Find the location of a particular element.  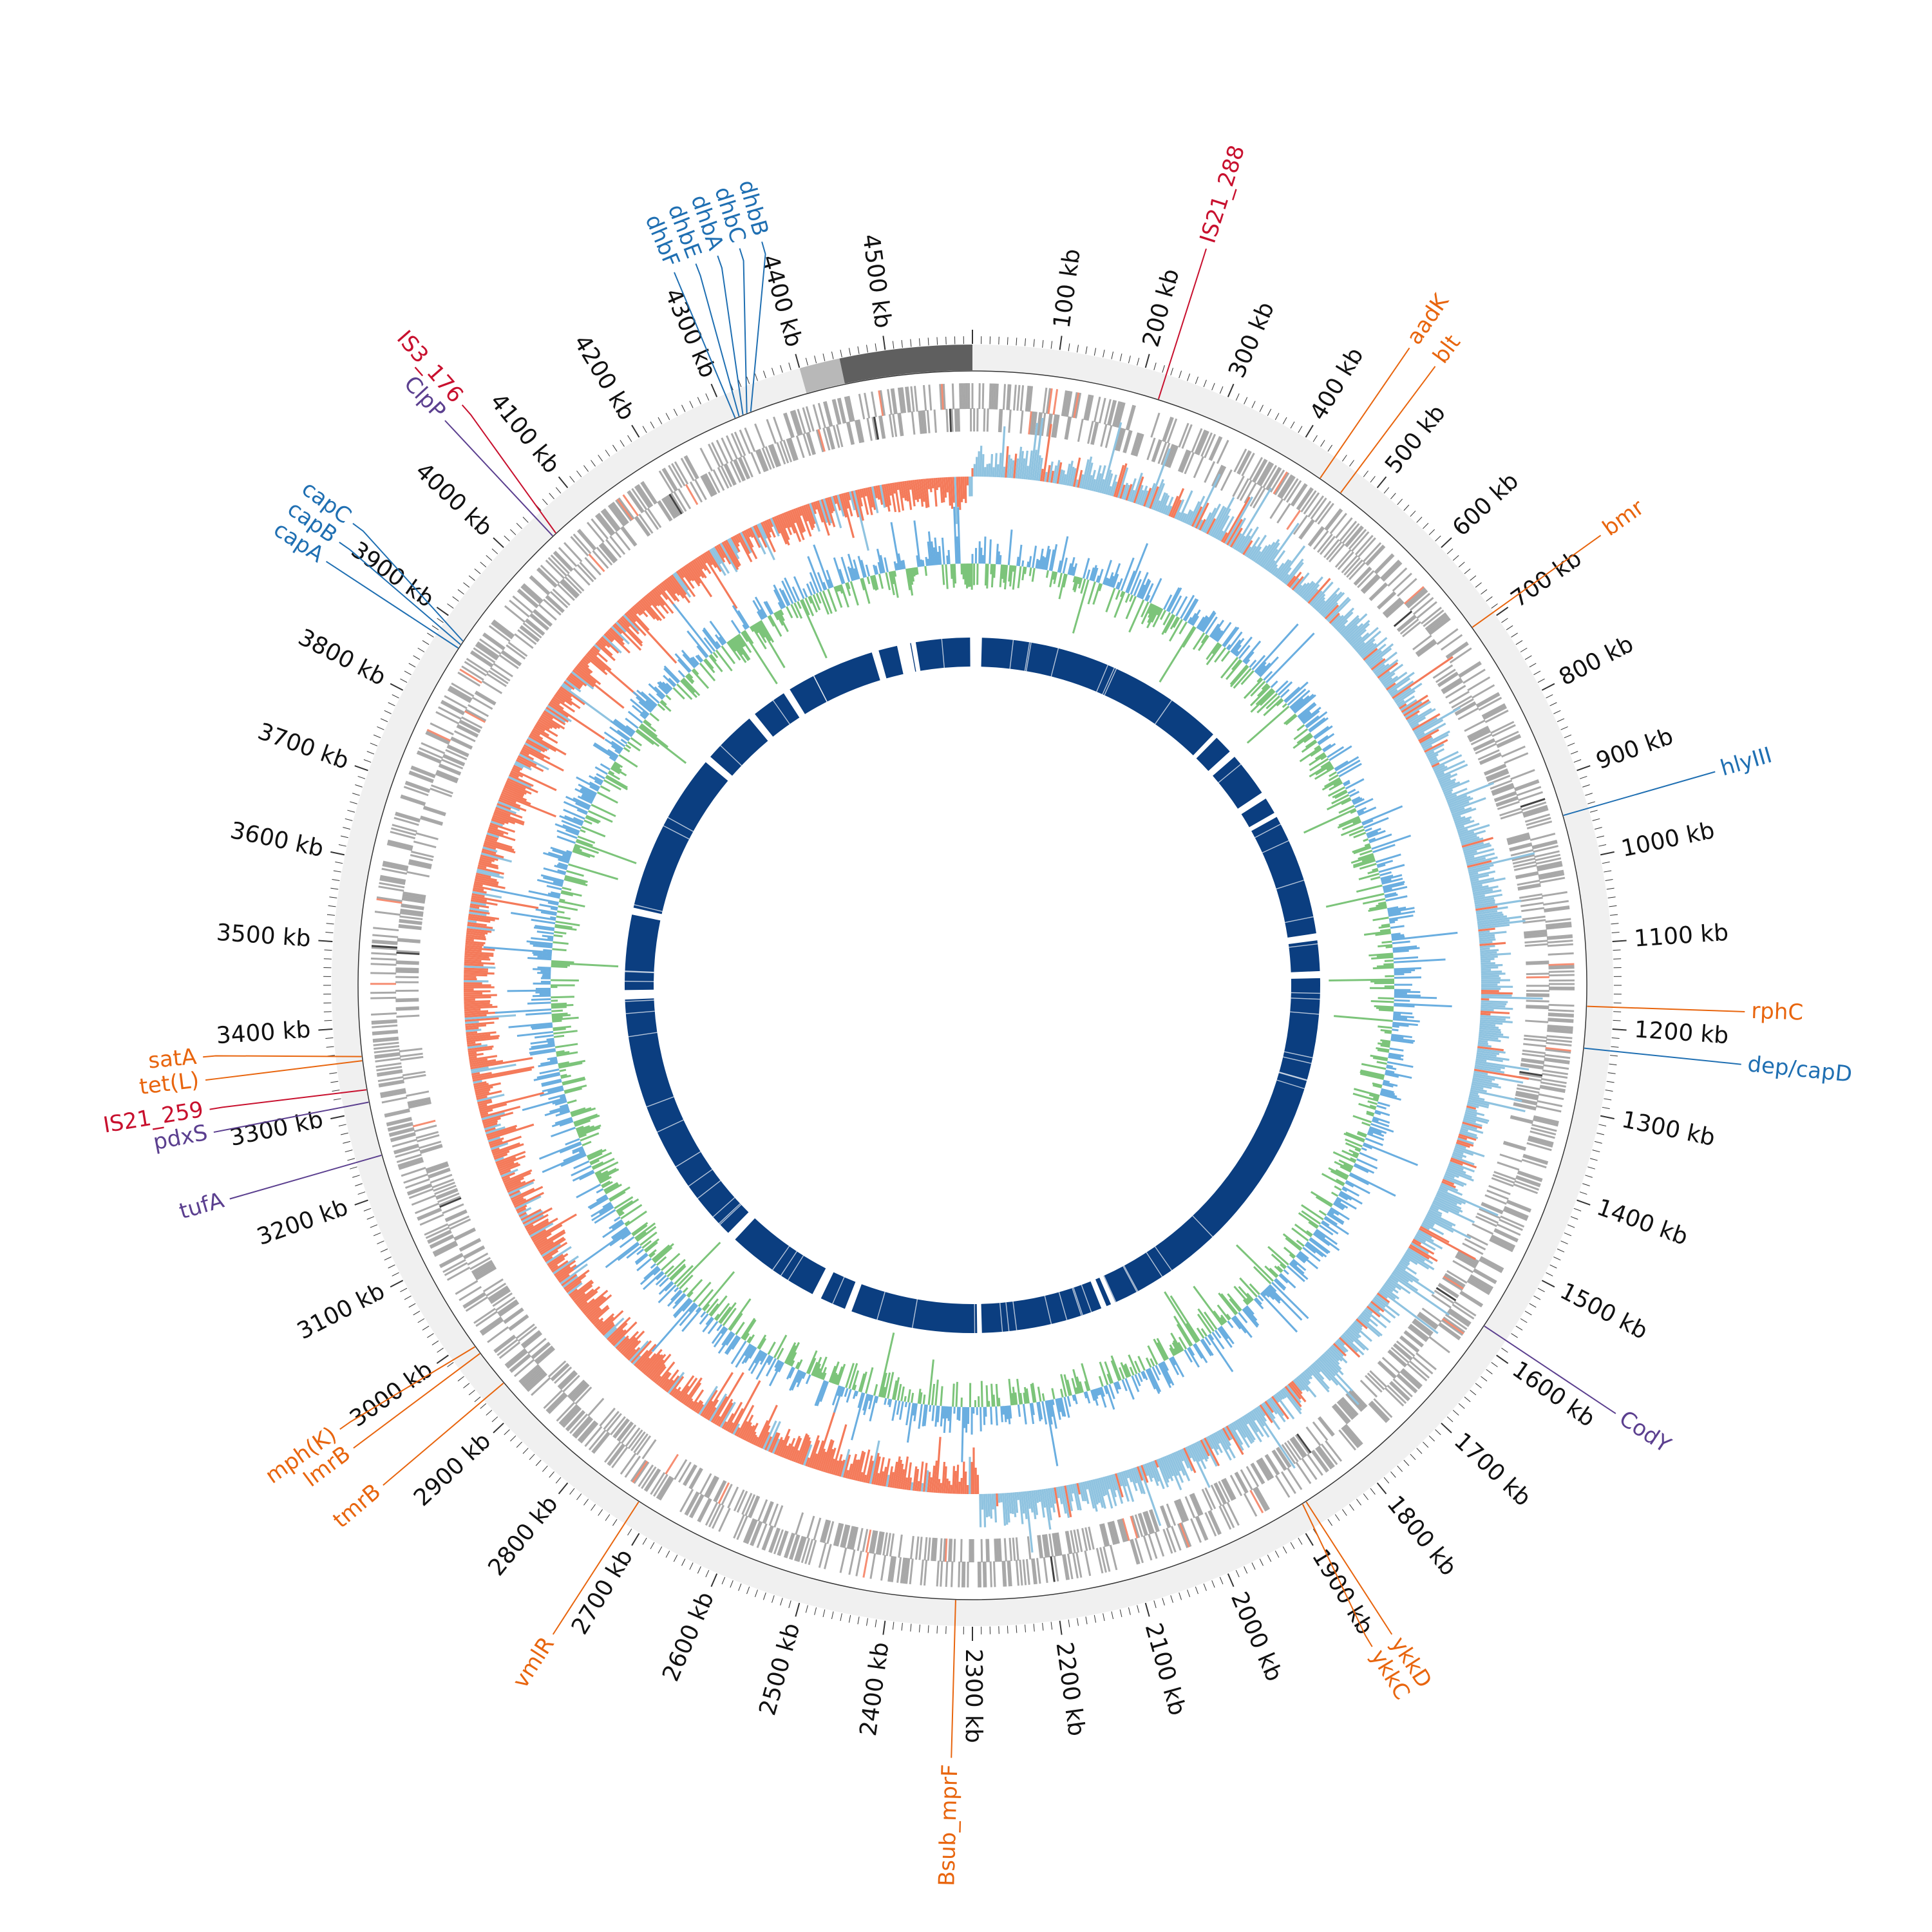

tick-label: 900 kb is located at coordinates (1634, 749).